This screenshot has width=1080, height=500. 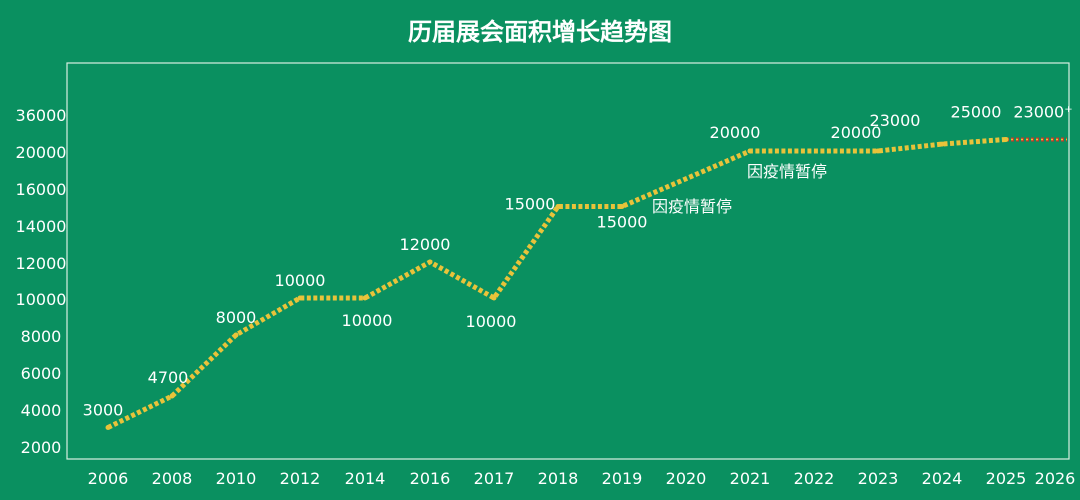 What do you see at coordinates (1055, 478) in the screenshot?
I see `x-tick-label: 2026` at bounding box center [1055, 478].